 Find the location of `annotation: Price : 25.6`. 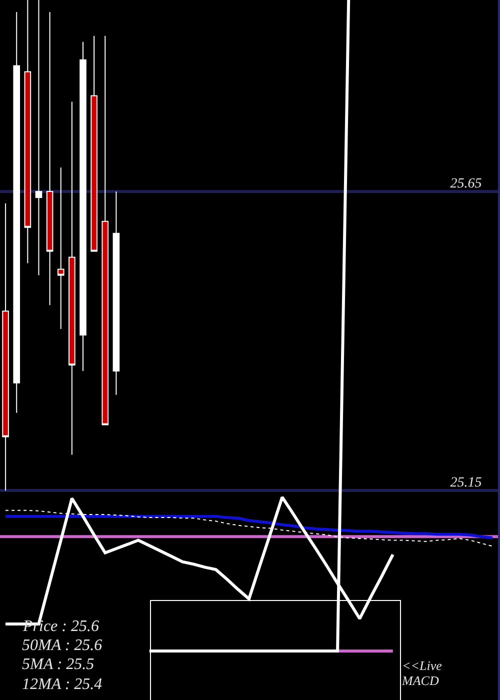

annotation: Price : 25.6 is located at coordinates (60, 626).